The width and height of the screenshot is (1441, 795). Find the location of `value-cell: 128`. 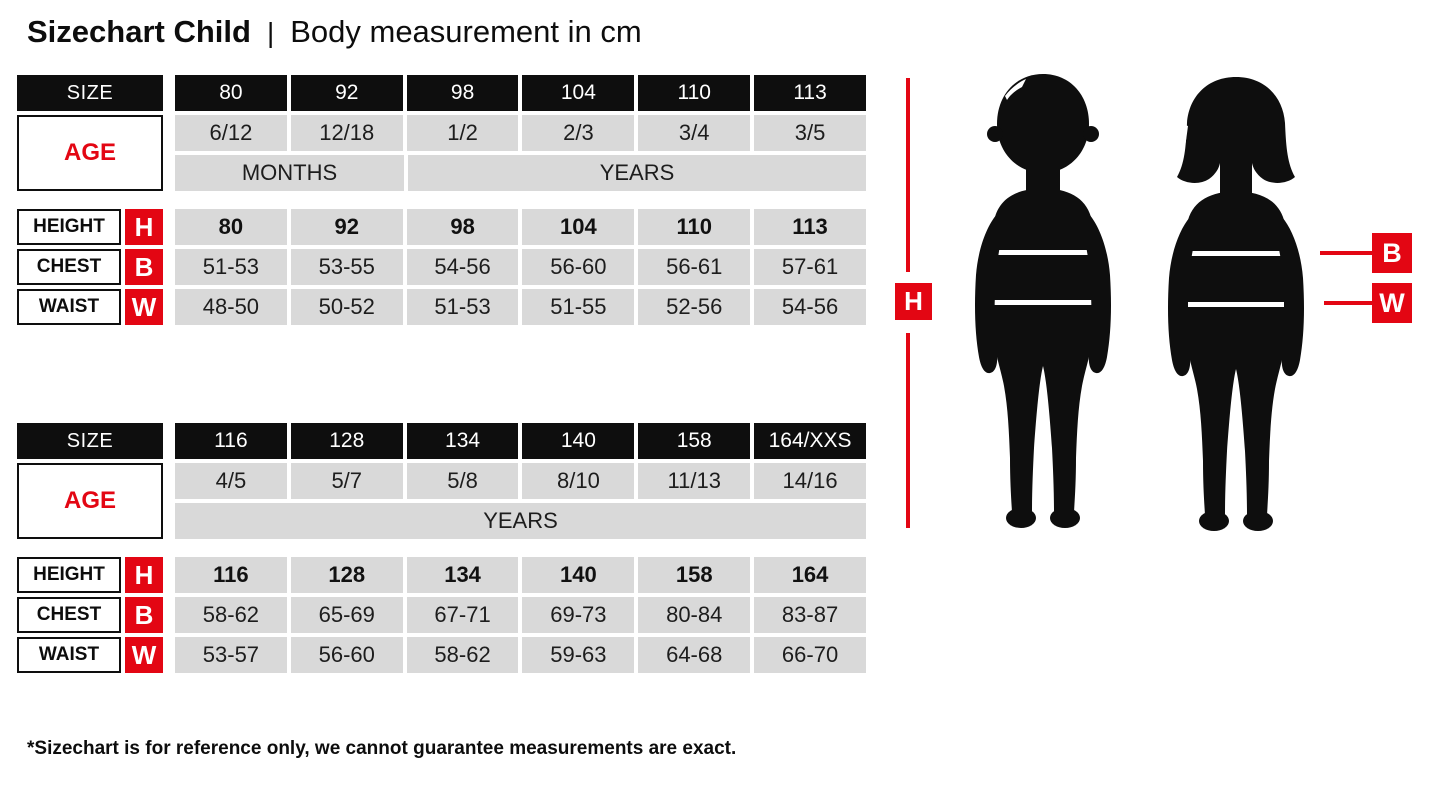

value-cell: 128 is located at coordinates (346, 575).